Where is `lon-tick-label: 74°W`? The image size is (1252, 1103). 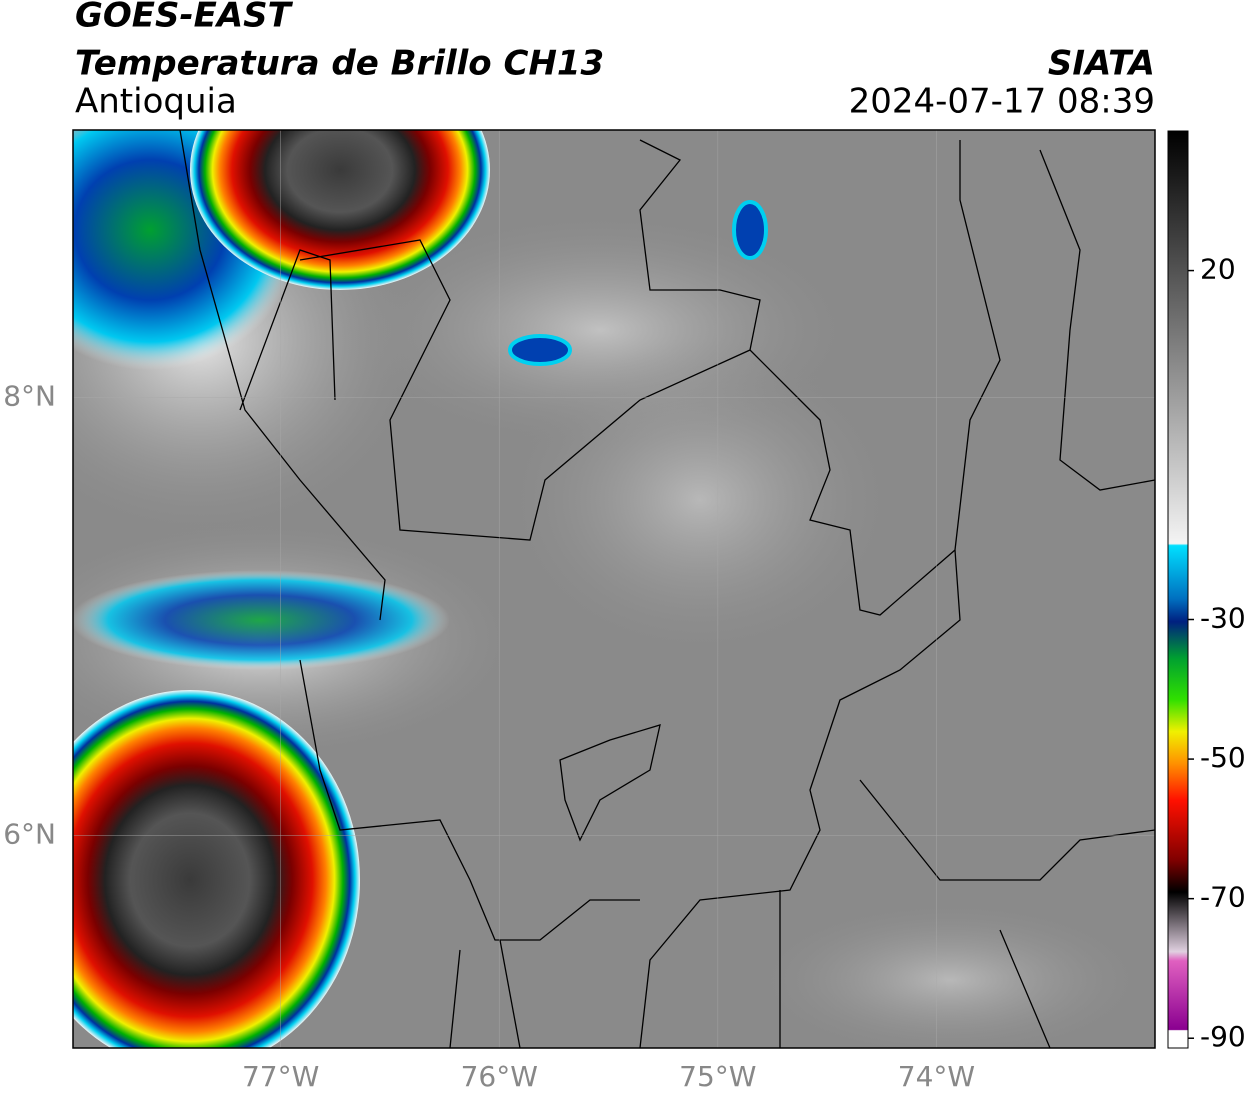
lon-tick-label: 74°W is located at coordinates (936, 1076).